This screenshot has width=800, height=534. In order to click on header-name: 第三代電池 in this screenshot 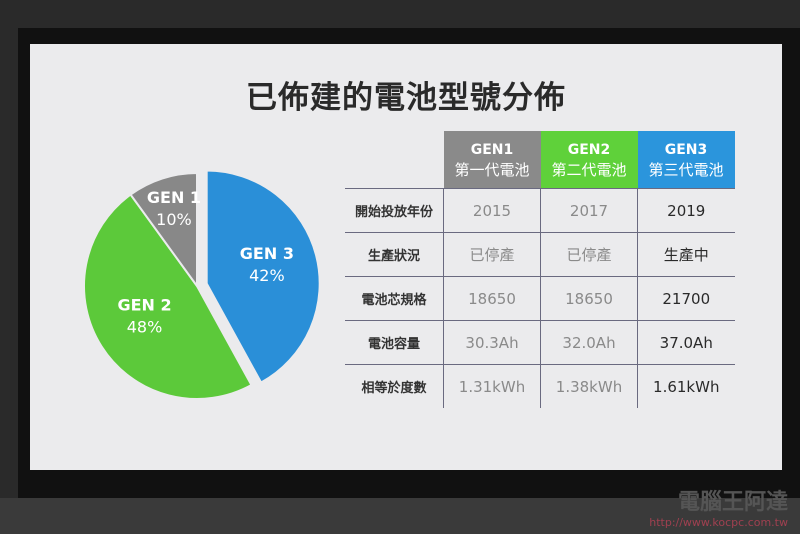, I will do `click(686, 169)`.